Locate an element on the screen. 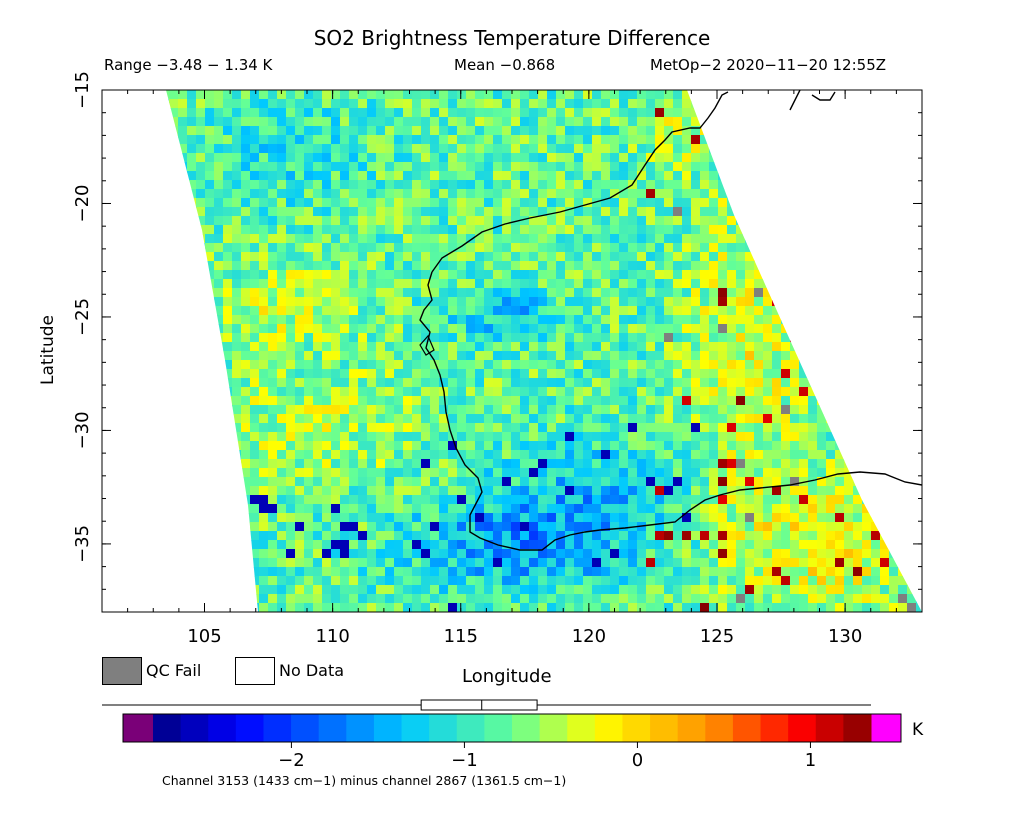  y-tick-label: −30 is located at coordinates (82, 430).